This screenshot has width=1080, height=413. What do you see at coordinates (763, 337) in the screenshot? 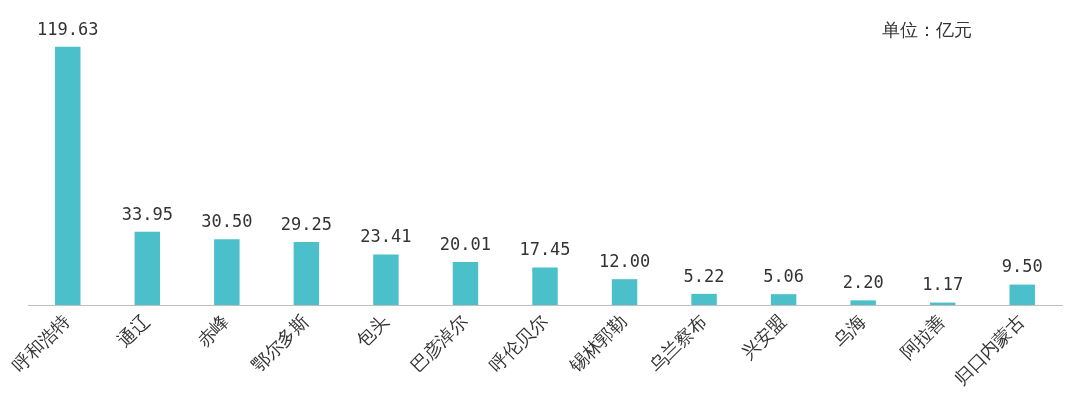
I see `x-tick-label: 兴安盟` at bounding box center [763, 337].